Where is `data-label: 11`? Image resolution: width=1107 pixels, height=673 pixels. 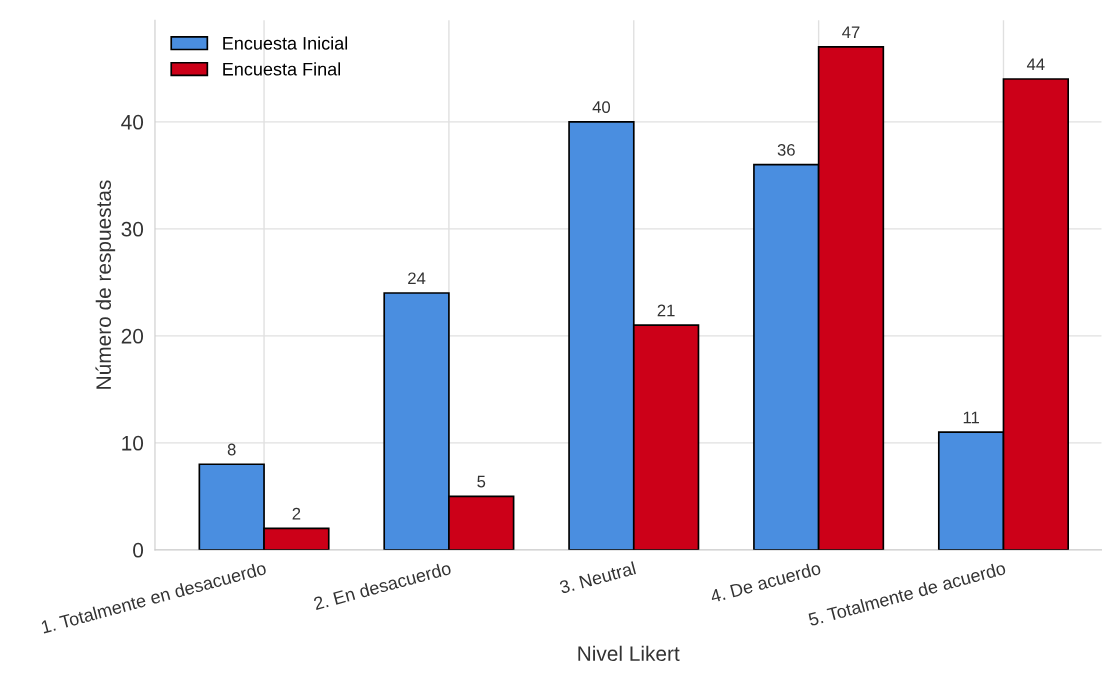
data-label: 11 is located at coordinates (971, 417).